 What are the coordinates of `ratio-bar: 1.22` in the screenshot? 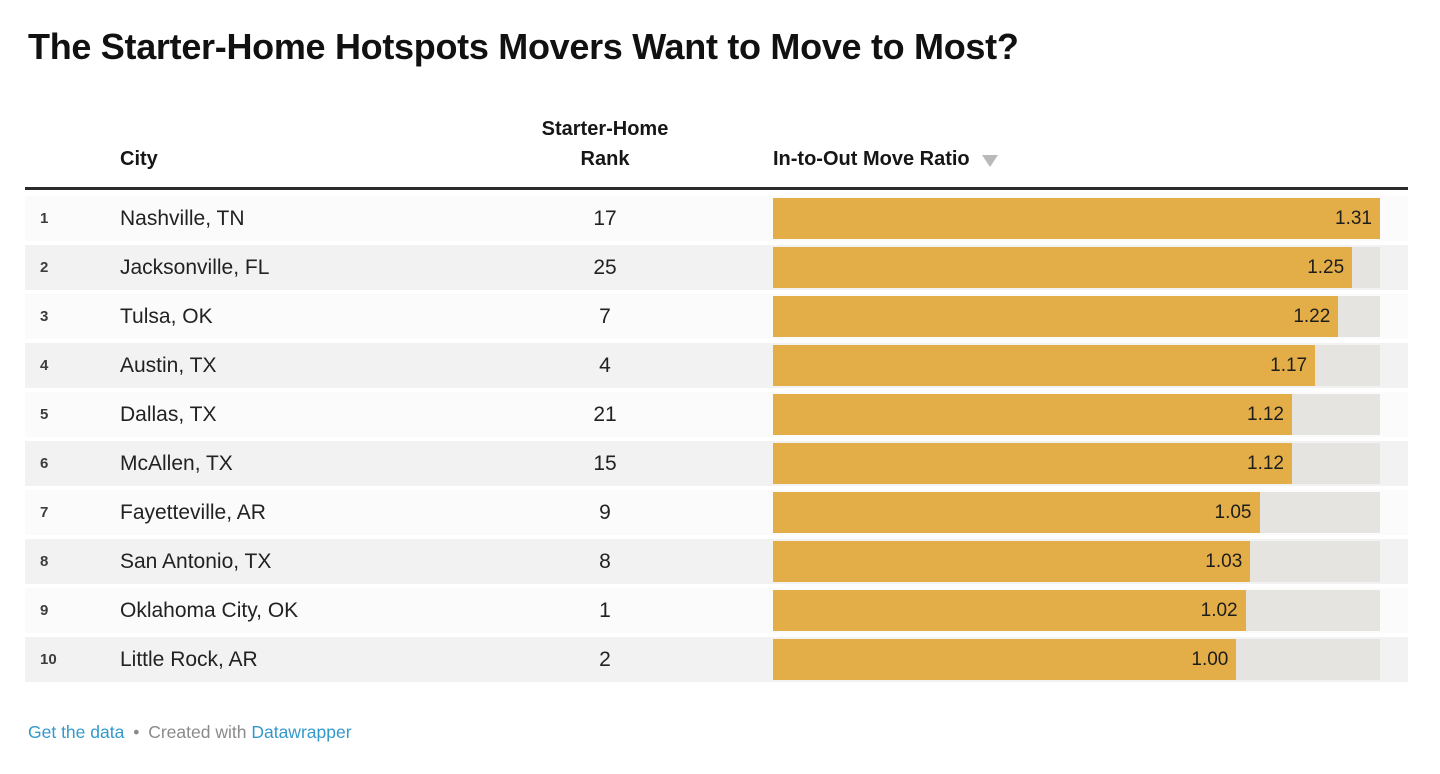 It's located at (1056, 317).